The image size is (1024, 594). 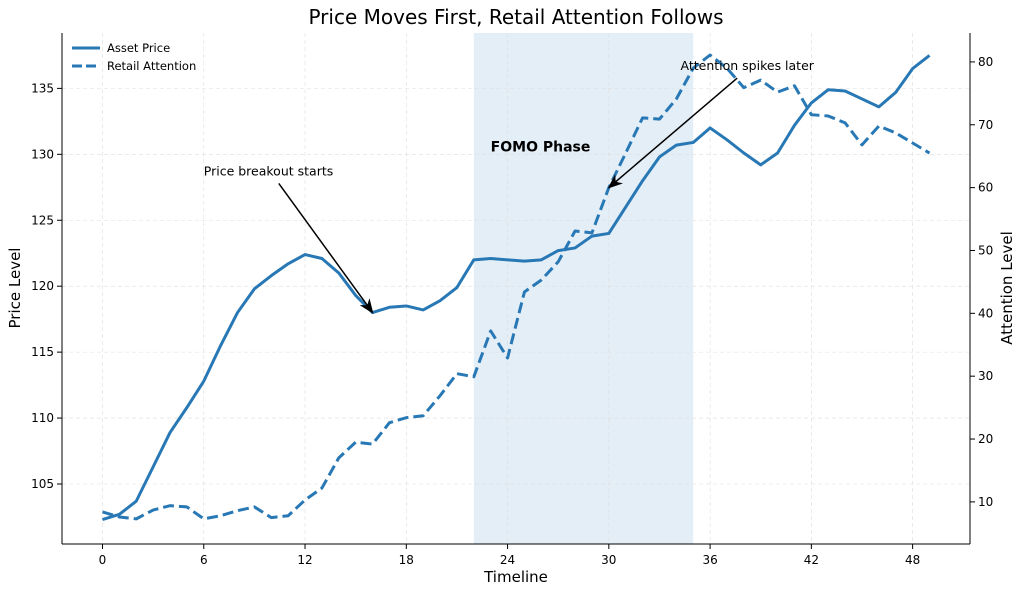 What do you see at coordinates (406, 560) in the screenshot?
I see `x-tick-label: 18` at bounding box center [406, 560].